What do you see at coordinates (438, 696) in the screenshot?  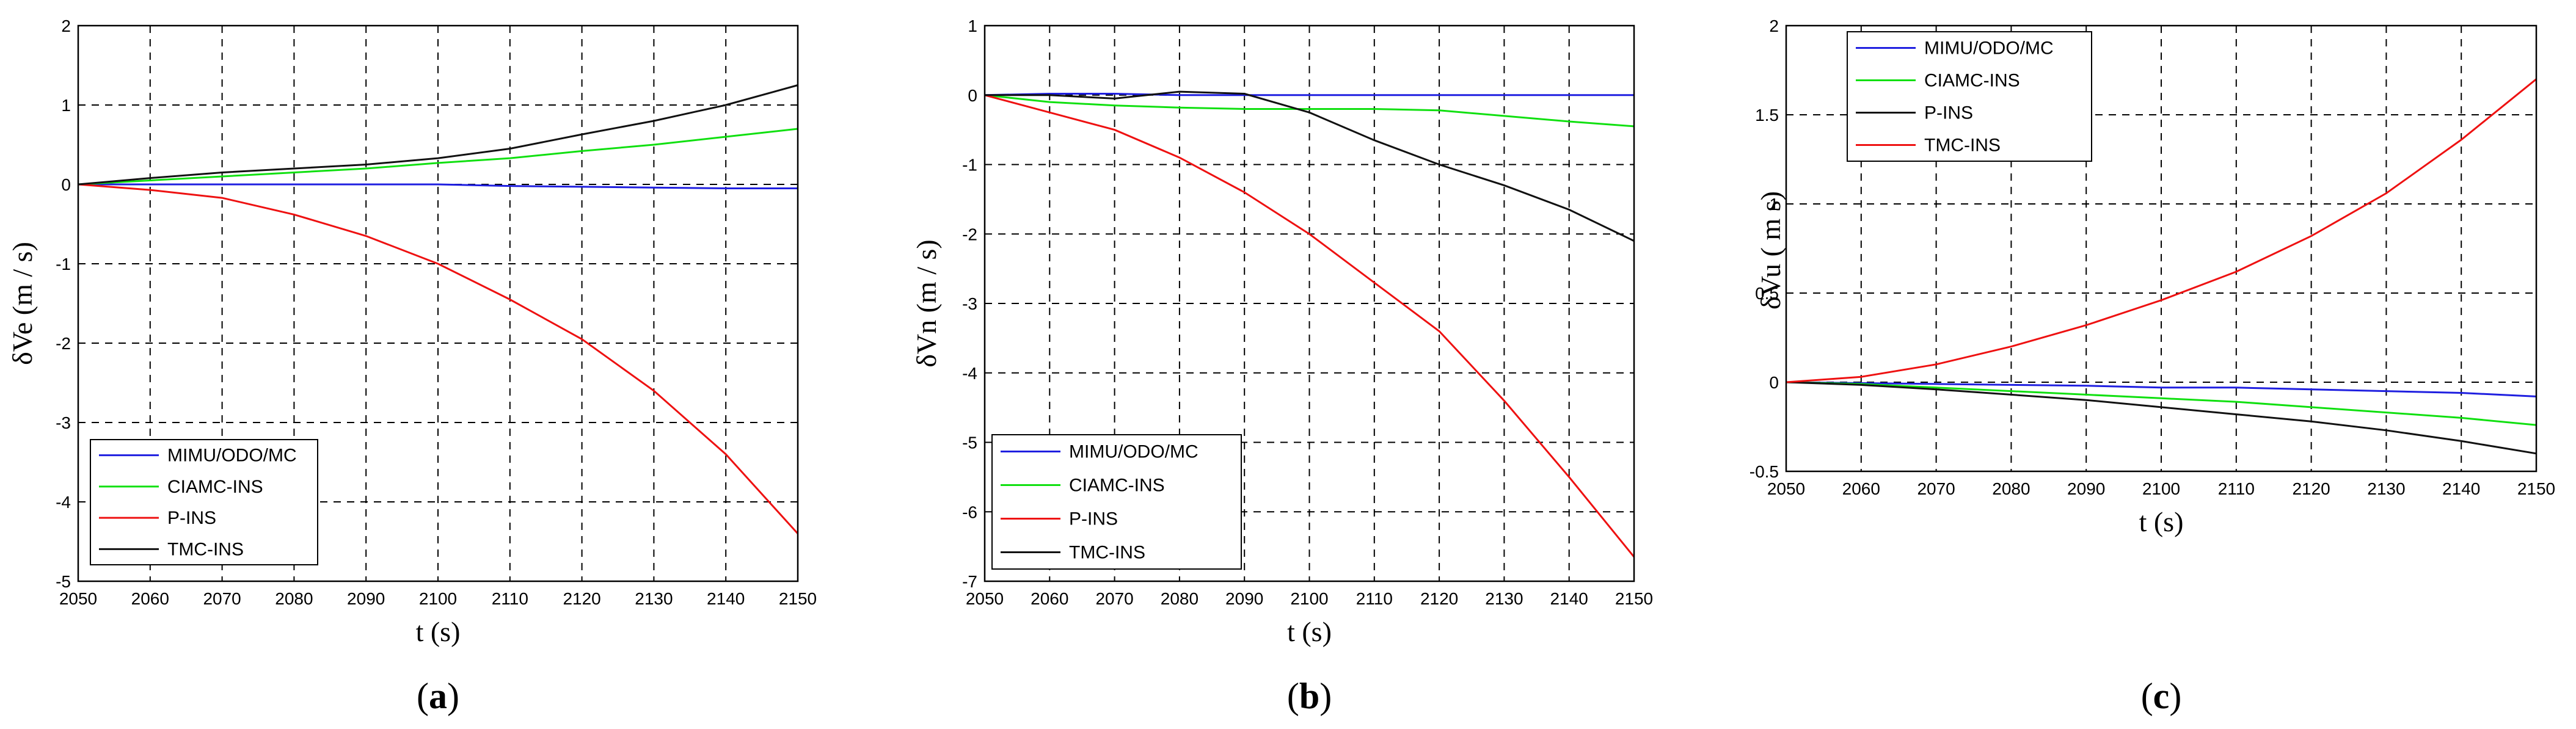 I see `panel-label: (a)` at bounding box center [438, 696].